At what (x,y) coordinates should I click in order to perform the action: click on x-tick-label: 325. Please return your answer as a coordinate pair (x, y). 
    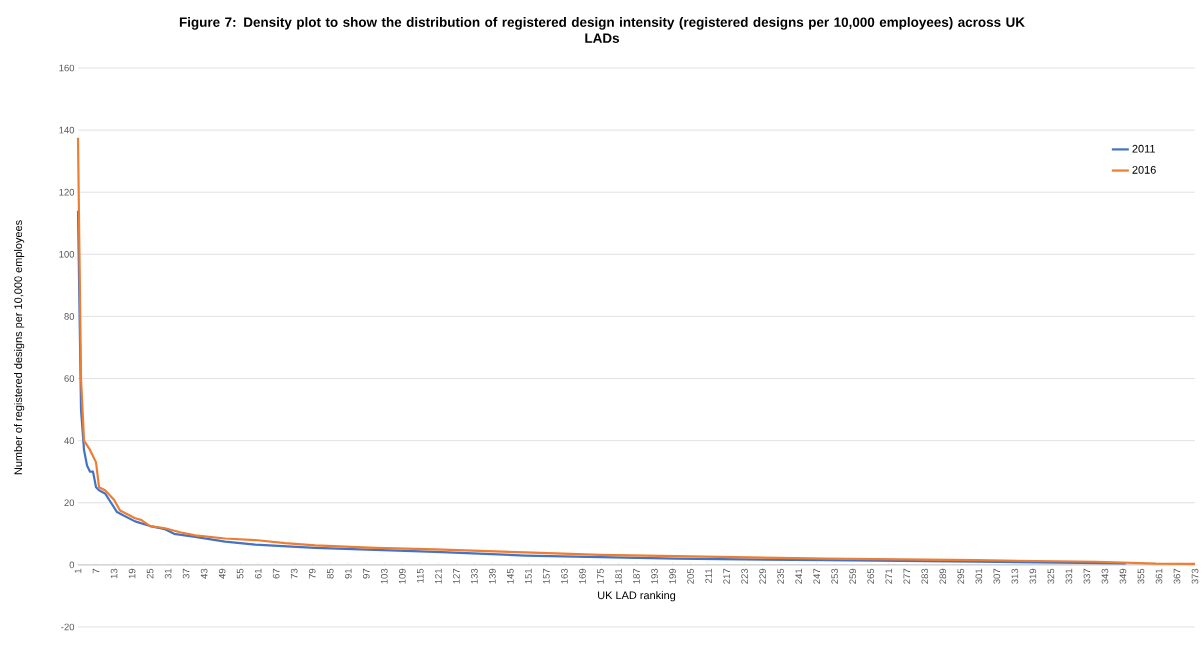
    Looking at the image, I should click on (1051, 576).